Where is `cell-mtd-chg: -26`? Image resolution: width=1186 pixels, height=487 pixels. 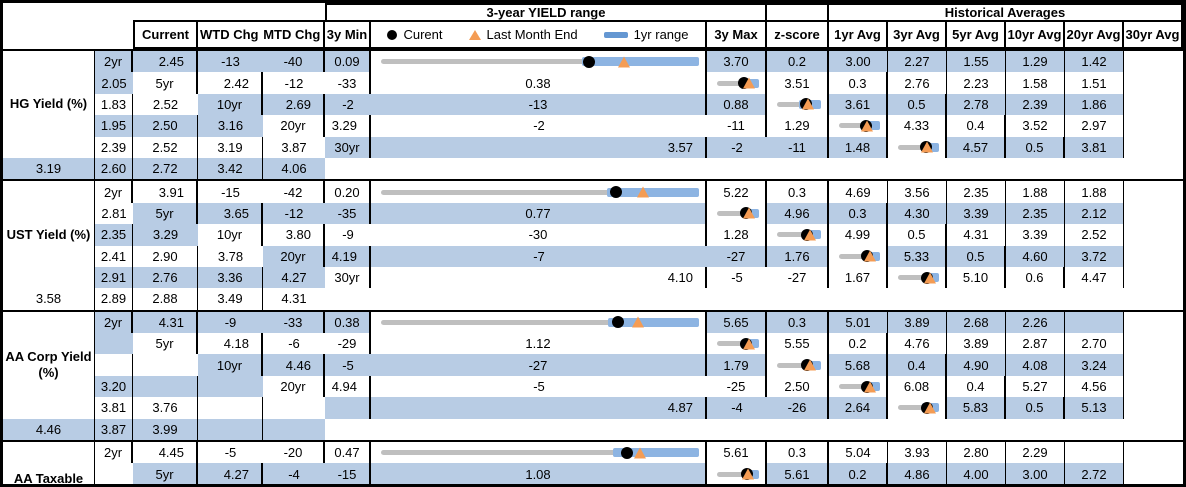 cell-mtd-chg: -26 is located at coordinates (798, 408).